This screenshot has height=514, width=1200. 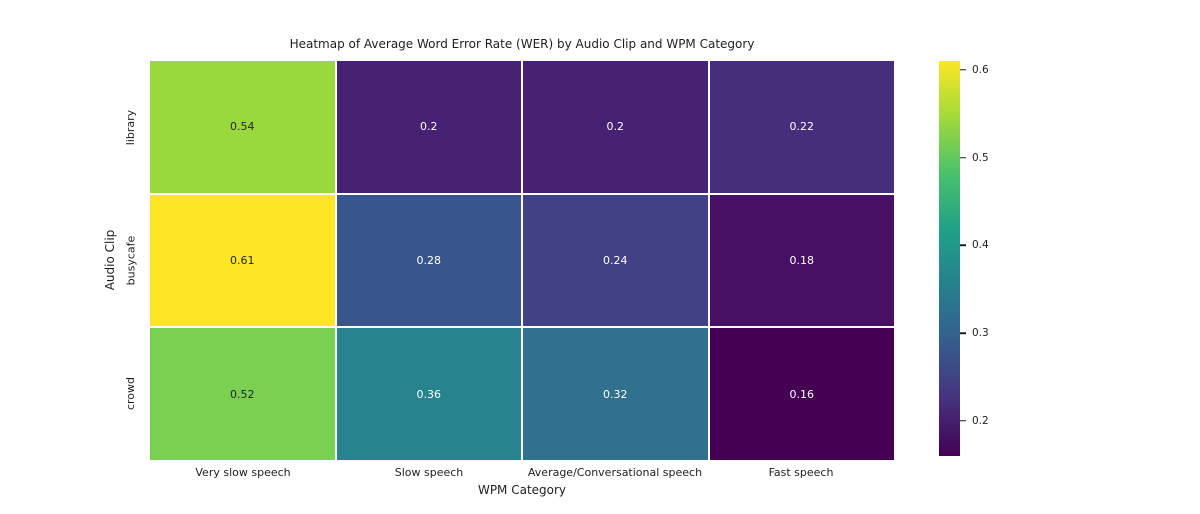 What do you see at coordinates (243, 472) in the screenshot?
I see `x-tick-label: Very slow speech` at bounding box center [243, 472].